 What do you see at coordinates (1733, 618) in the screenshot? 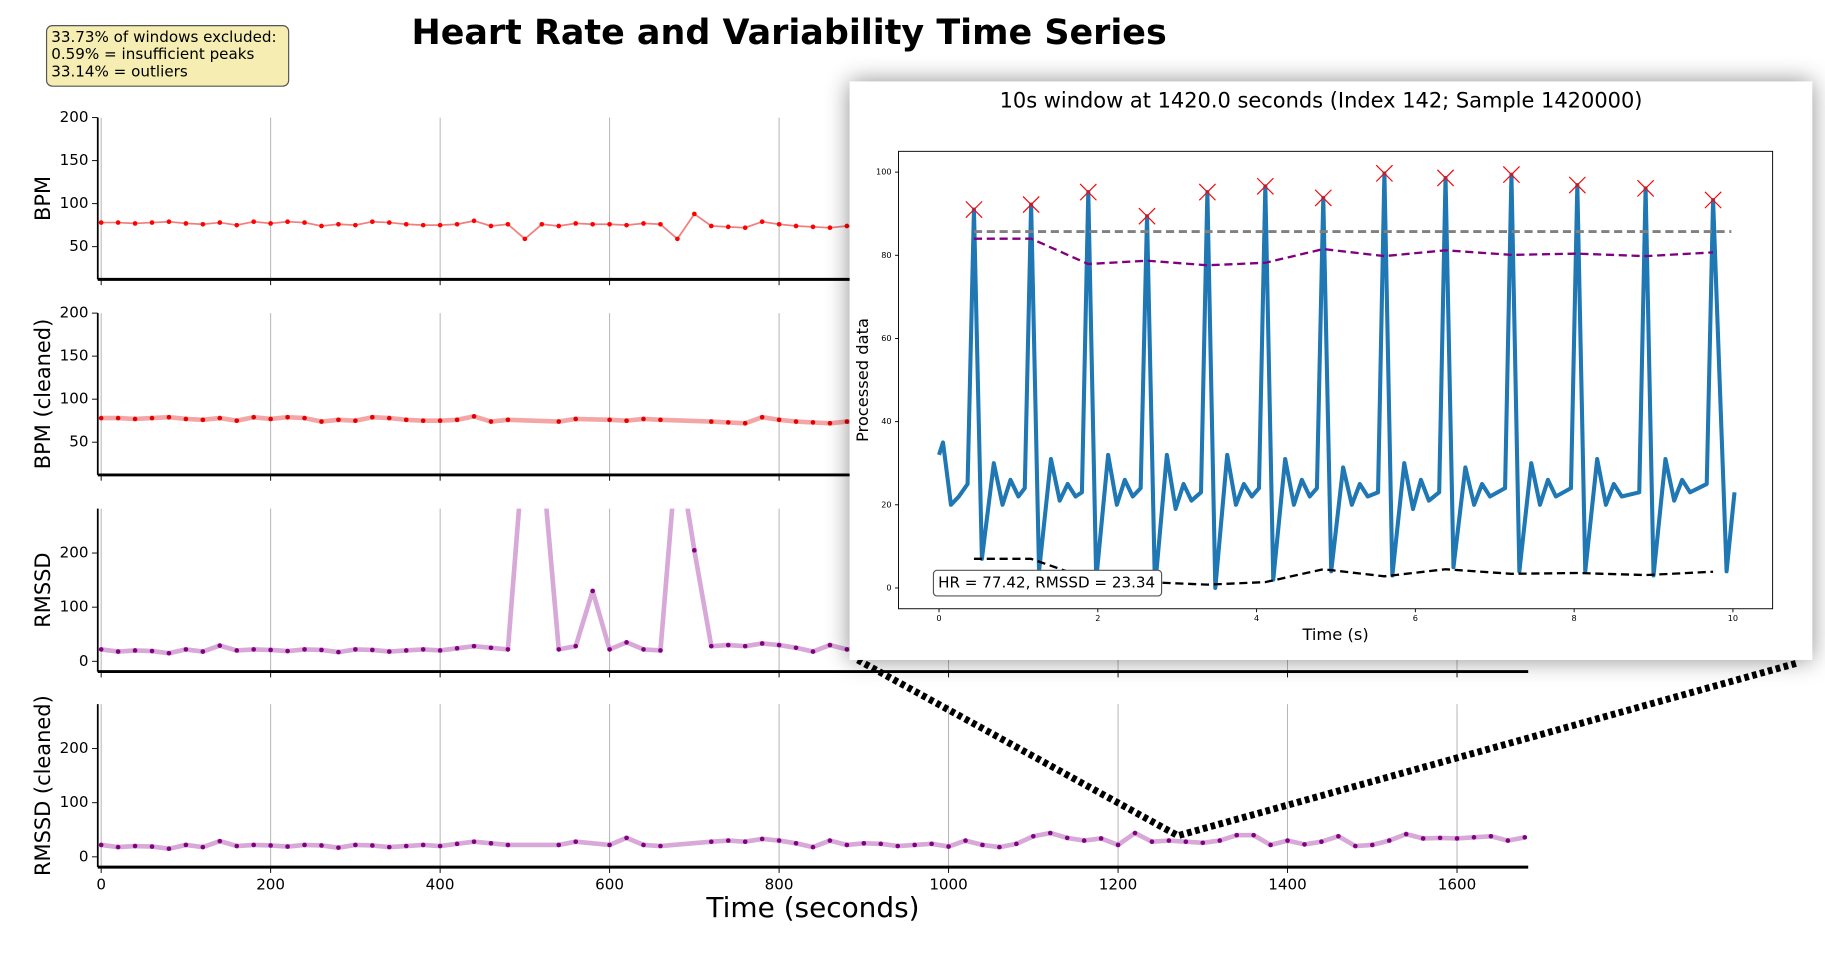
I see `x-tick-label: 10` at bounding box center [1733, 618].